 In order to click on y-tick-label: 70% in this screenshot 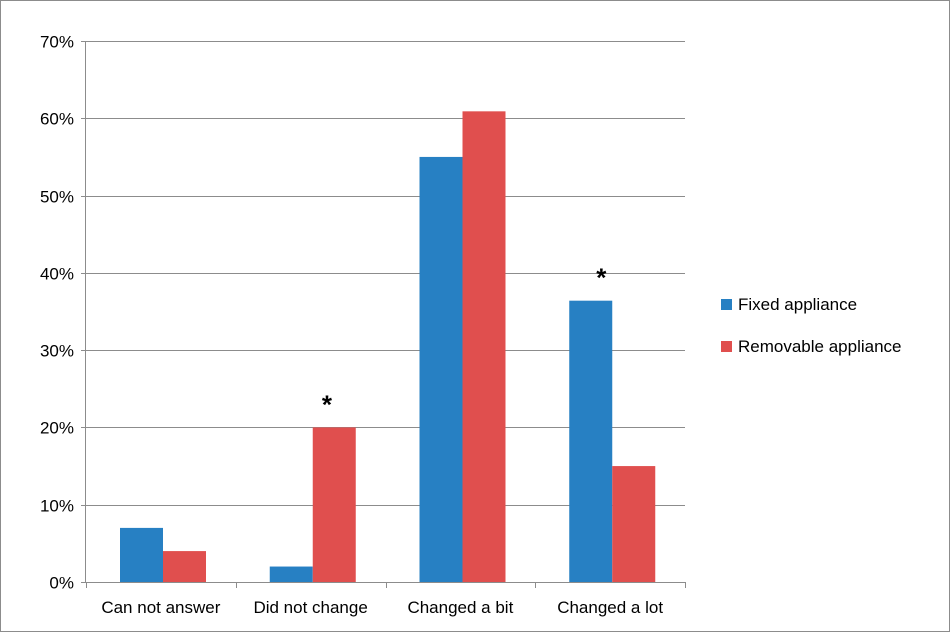, I will do `click(57, 42)`.